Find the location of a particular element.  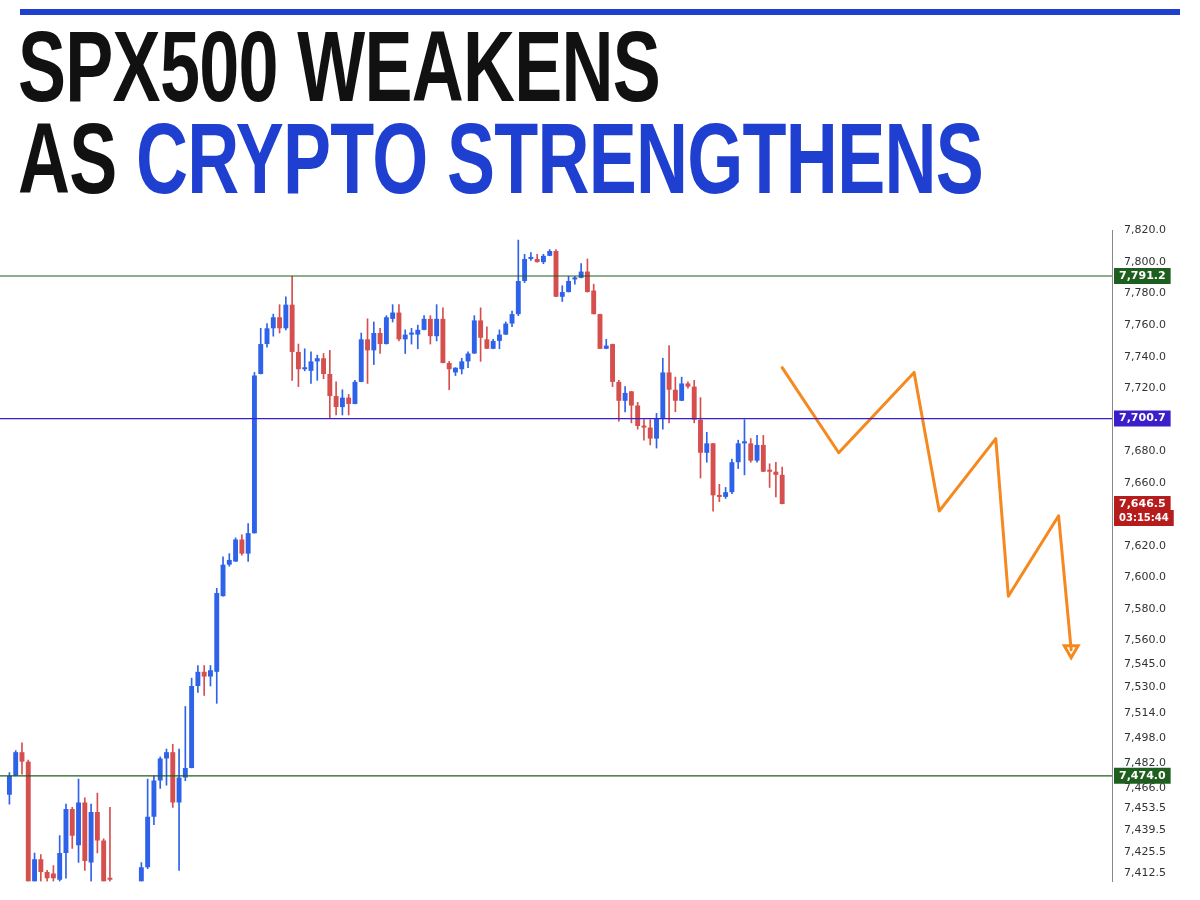

y-tick-label: 7,466.0 is located at coordinates (1145, 788).